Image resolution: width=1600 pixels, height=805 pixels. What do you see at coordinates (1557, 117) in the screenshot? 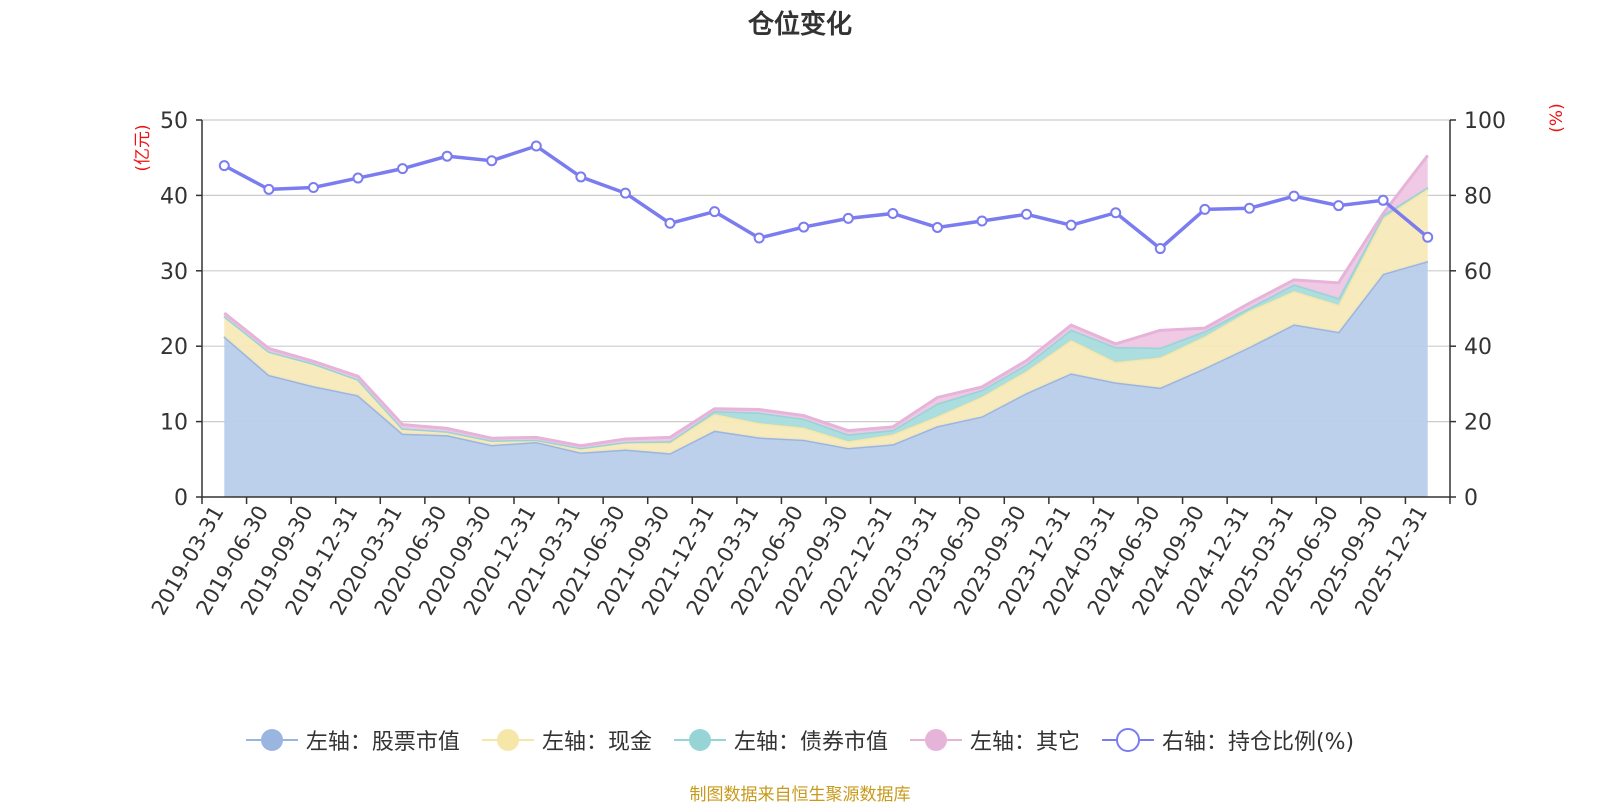
I see `y-right-unit-label: (%)` at bounding box center [1557, 117].